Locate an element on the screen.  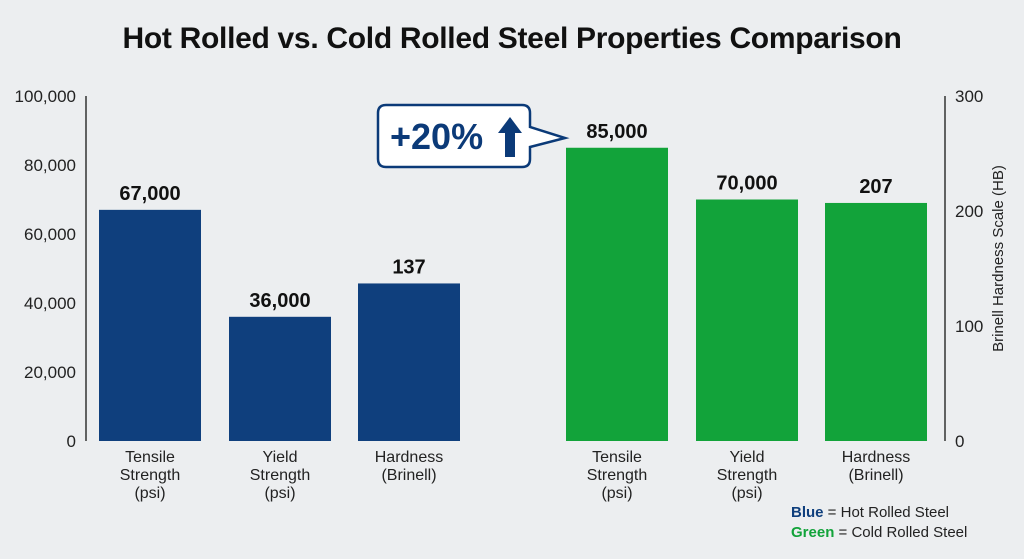
left-axis-tick-label: 60,000 is located at coordinates (50, 234).